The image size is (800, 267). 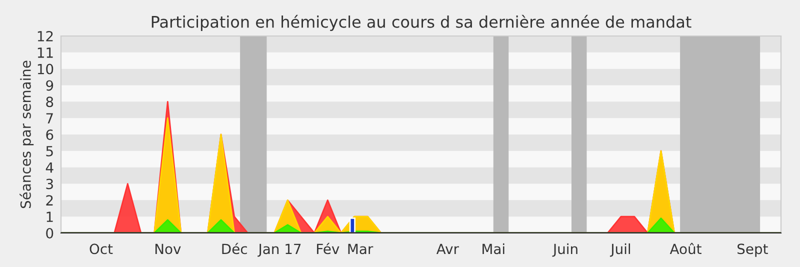 I want to click on y-tick-label: 1, so click(x=49, y=217).